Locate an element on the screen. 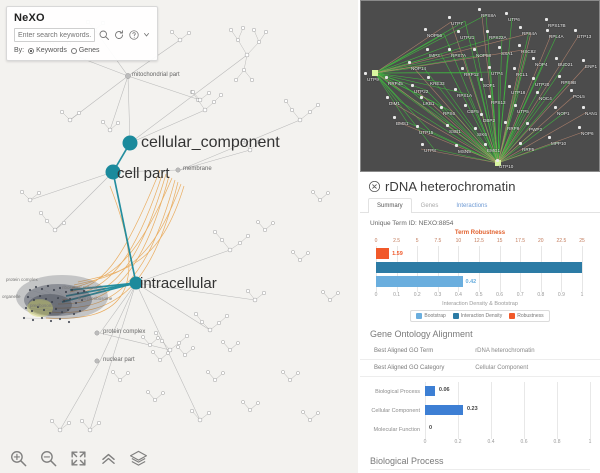 The width and height of the screenshot is (600, 473). fit-screen-icon is located at coordinates (78, 458).